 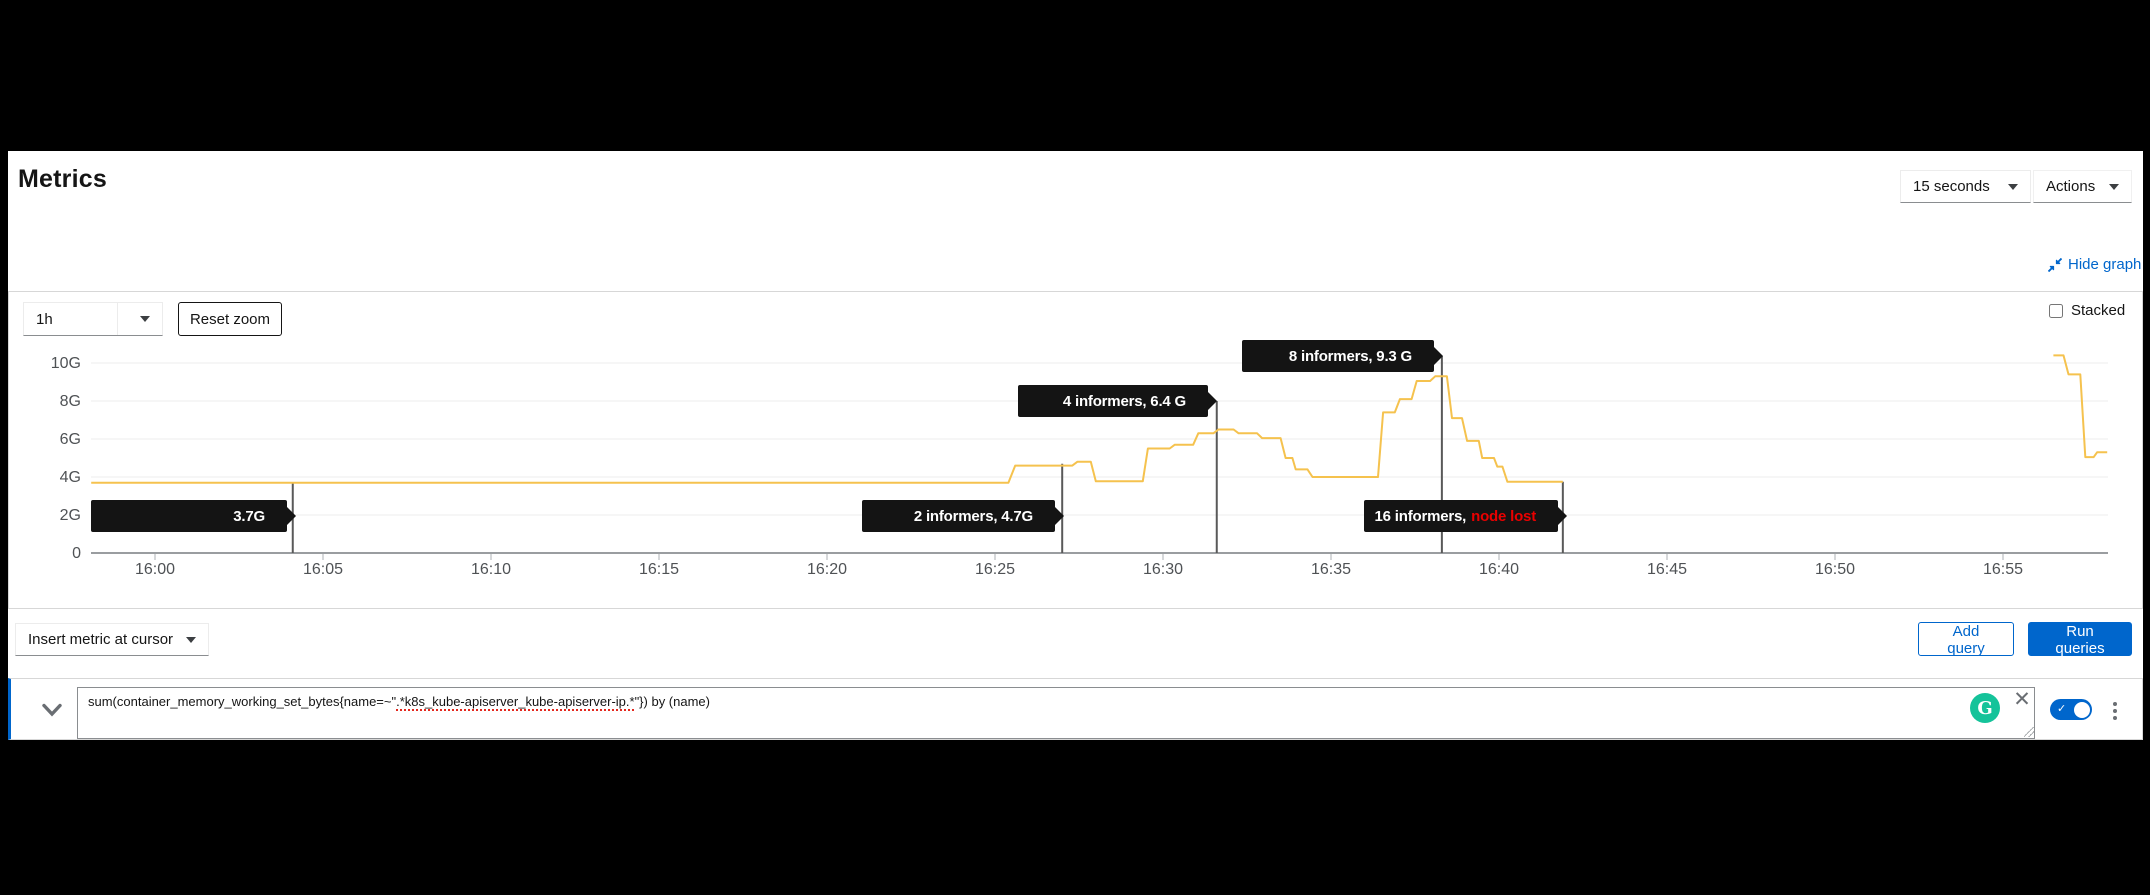 I want to click on x-axis-tick-label: 16:50, so click(x=1835, y=569).